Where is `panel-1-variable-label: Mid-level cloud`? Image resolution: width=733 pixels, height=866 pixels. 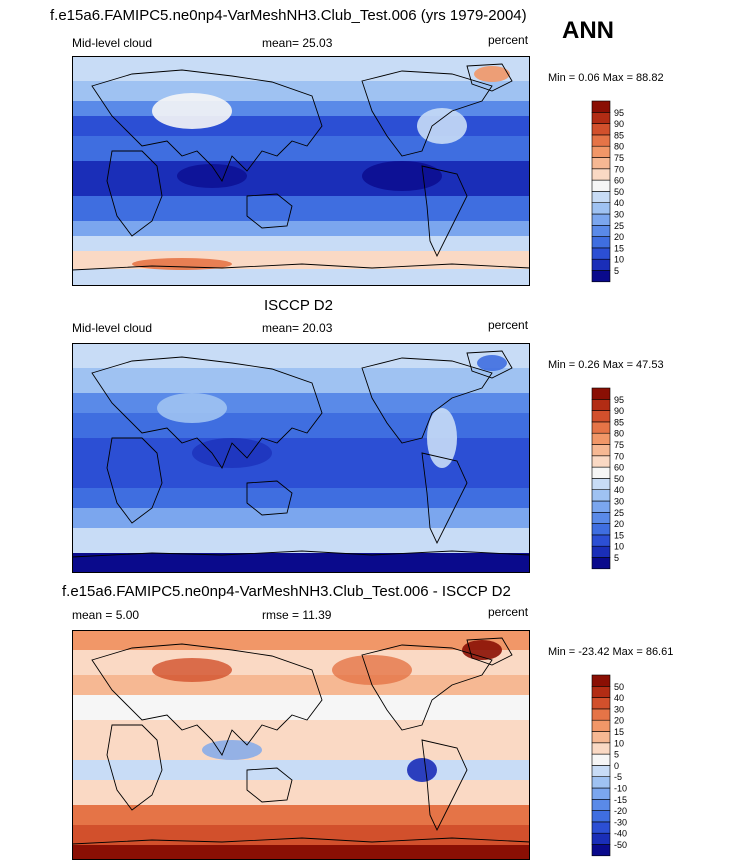
panel-1-variable-label: Mid-level cloud is located at coordinates (112, 43).